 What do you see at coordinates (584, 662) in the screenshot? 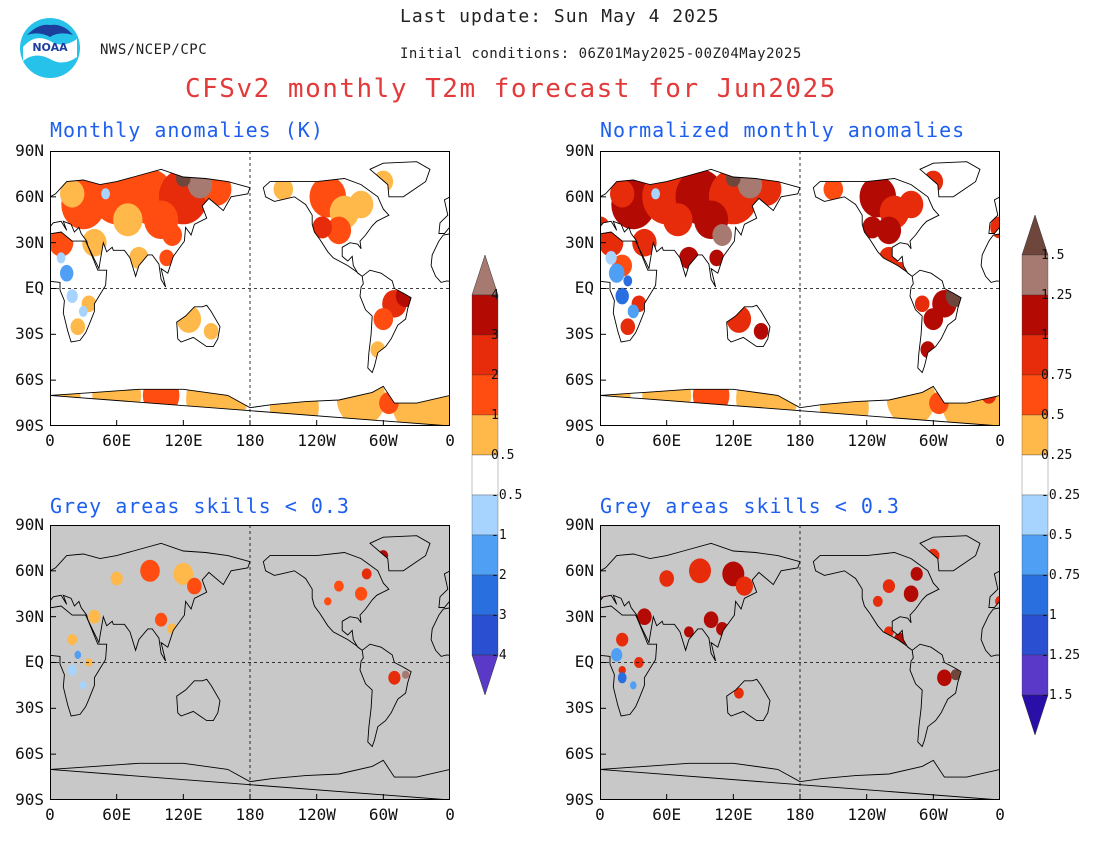
I see `lat-tick-label: EQ` at bounding box center [584, 662].